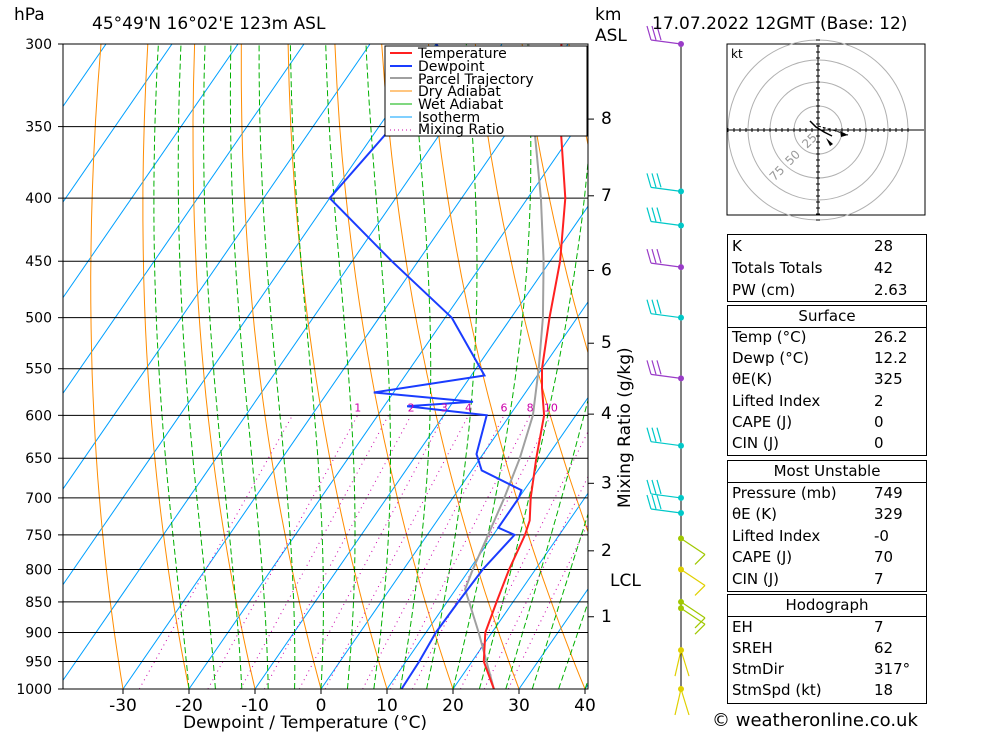 Image resolution: width=1000 pixels, height=733 pixels. What do you see at coordinates (820, 337) in the screenshot?
I see `surface-row: Temp (°C) 26.2` at bounding box center [820, 337].